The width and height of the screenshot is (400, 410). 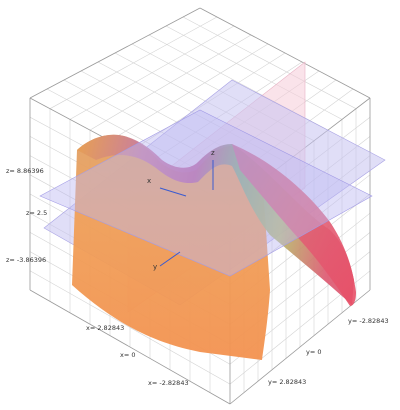 What do you see at coordinates (149, 181) in the screenshot?
I see `x-axis-name: x` at bounding box center [149, 181].